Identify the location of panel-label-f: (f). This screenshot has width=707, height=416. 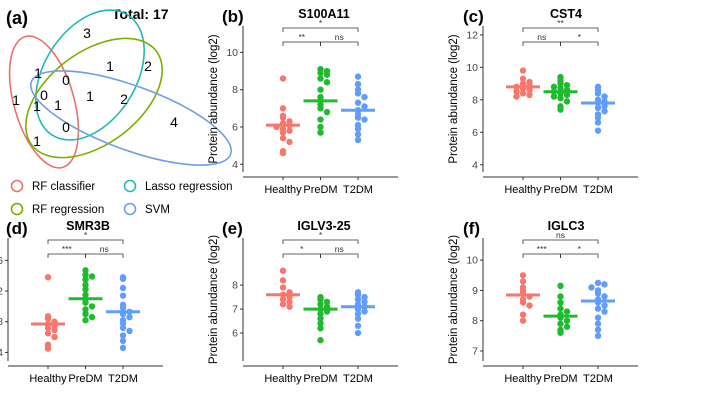
(471, 228).